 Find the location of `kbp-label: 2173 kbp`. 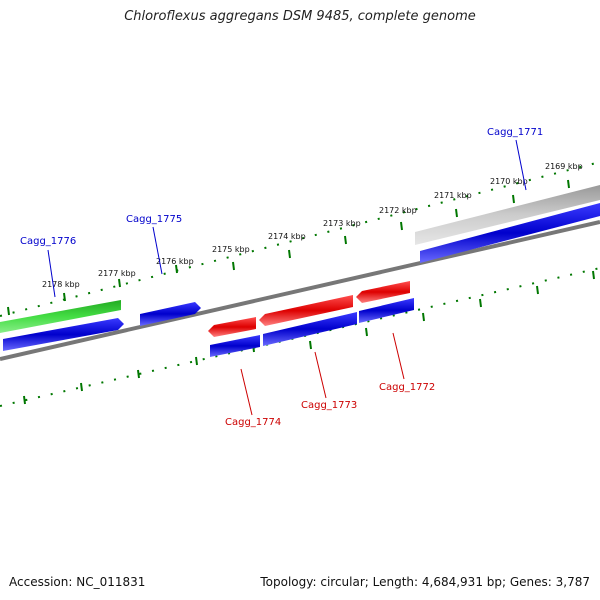

kbp-label: 2173 kbp is located at coordinates (342, 223).